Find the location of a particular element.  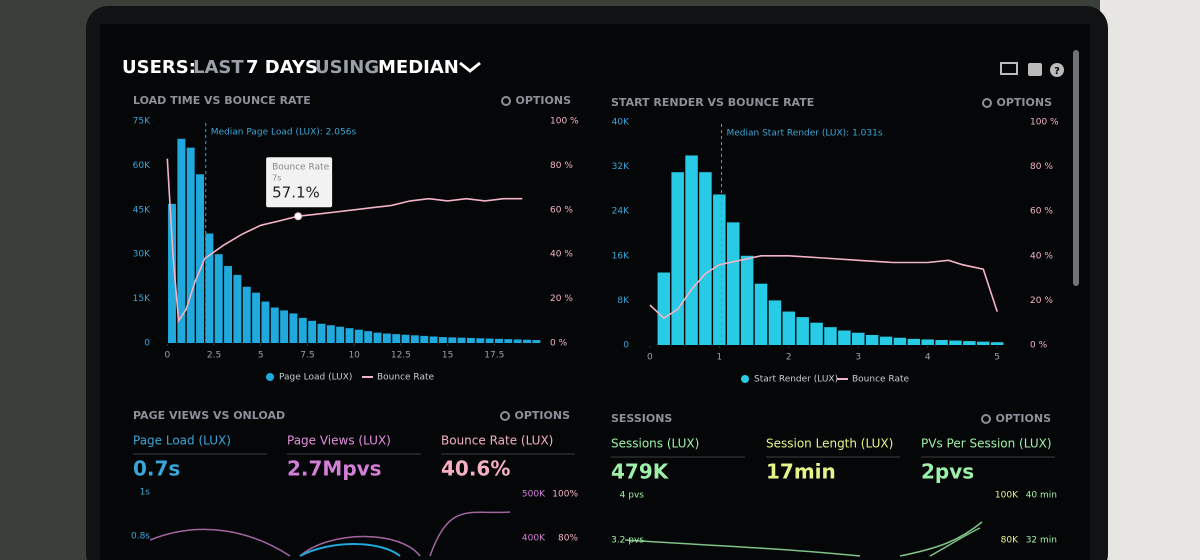

y-tick-label: 16K is located at coordinates (621, 256).